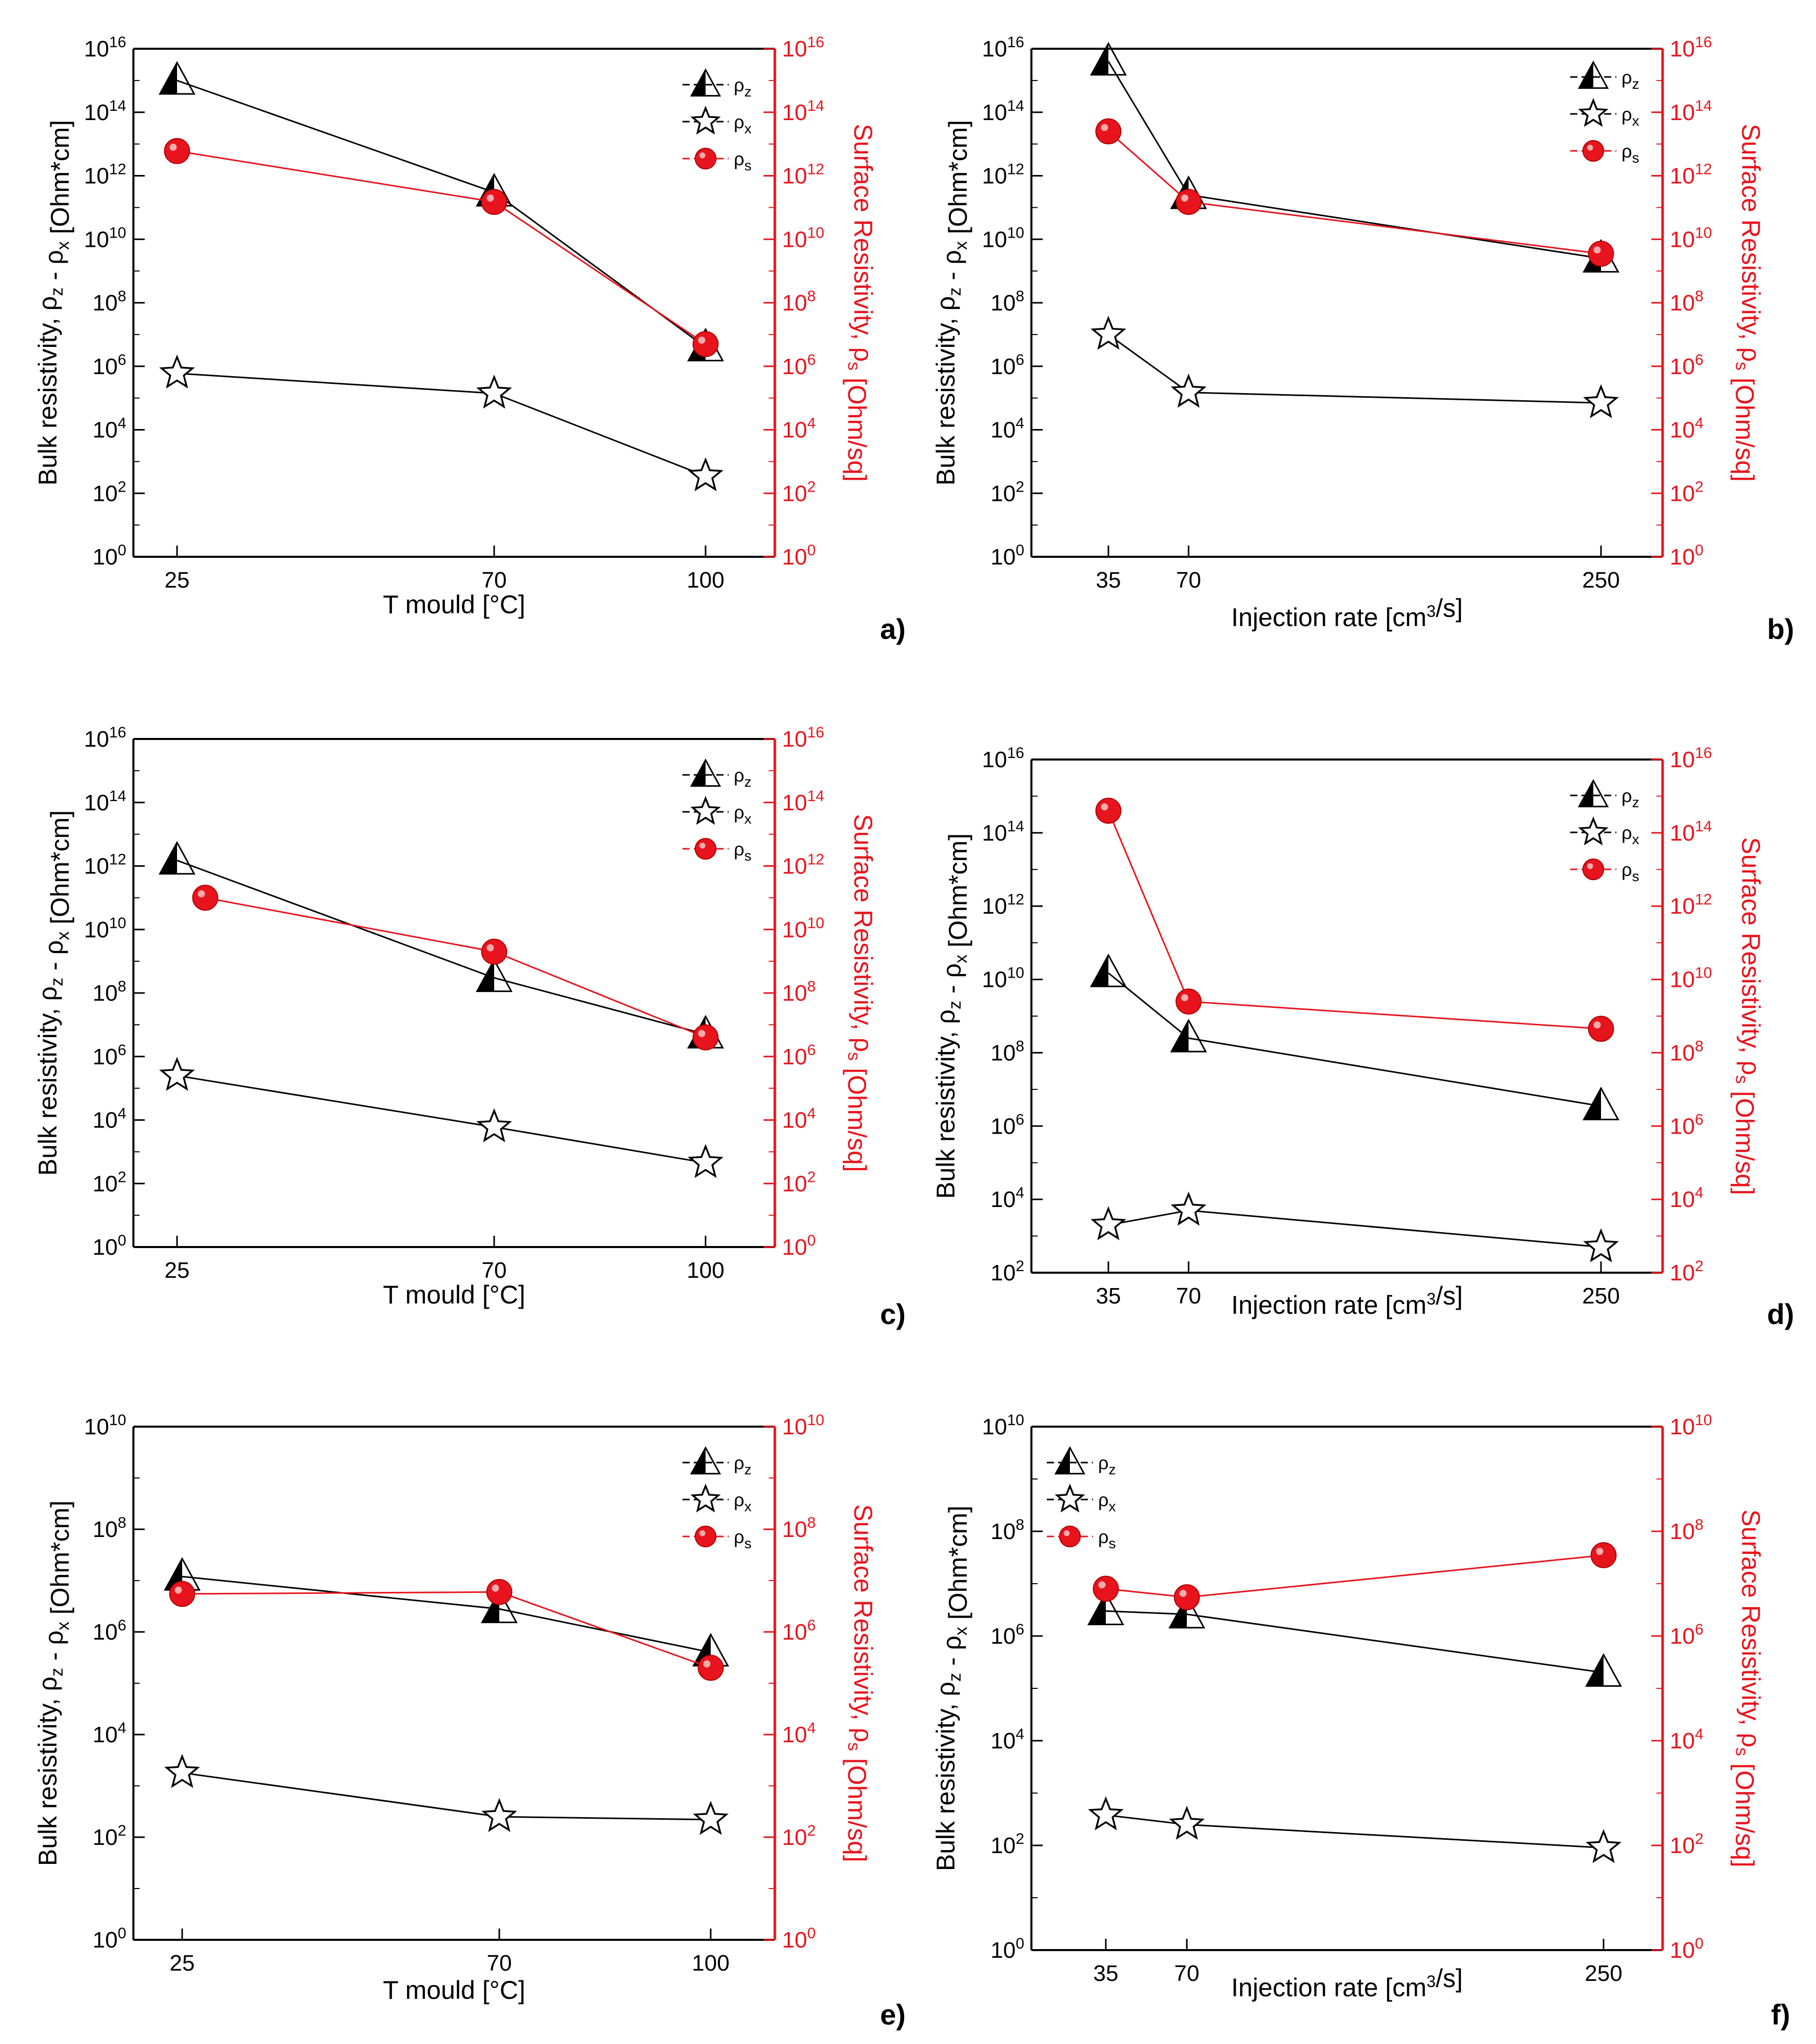 The height and width of the screenshot is (2044, 1816). Describe the element at coordinates (799, 1182) in the screenshot. I see `right-tick-label: 10²` at that location.